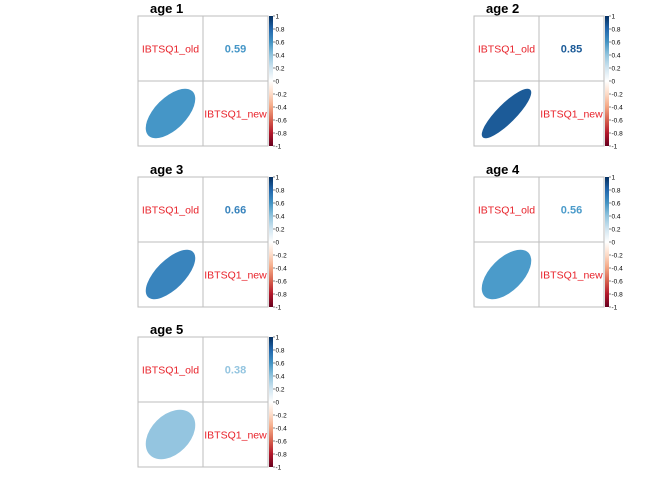  What do you see at coordinates (235, 276) in the screenshot?
I see `panel-3-label-row2: IBTSQ1_new` at bounding box center [235, 276].